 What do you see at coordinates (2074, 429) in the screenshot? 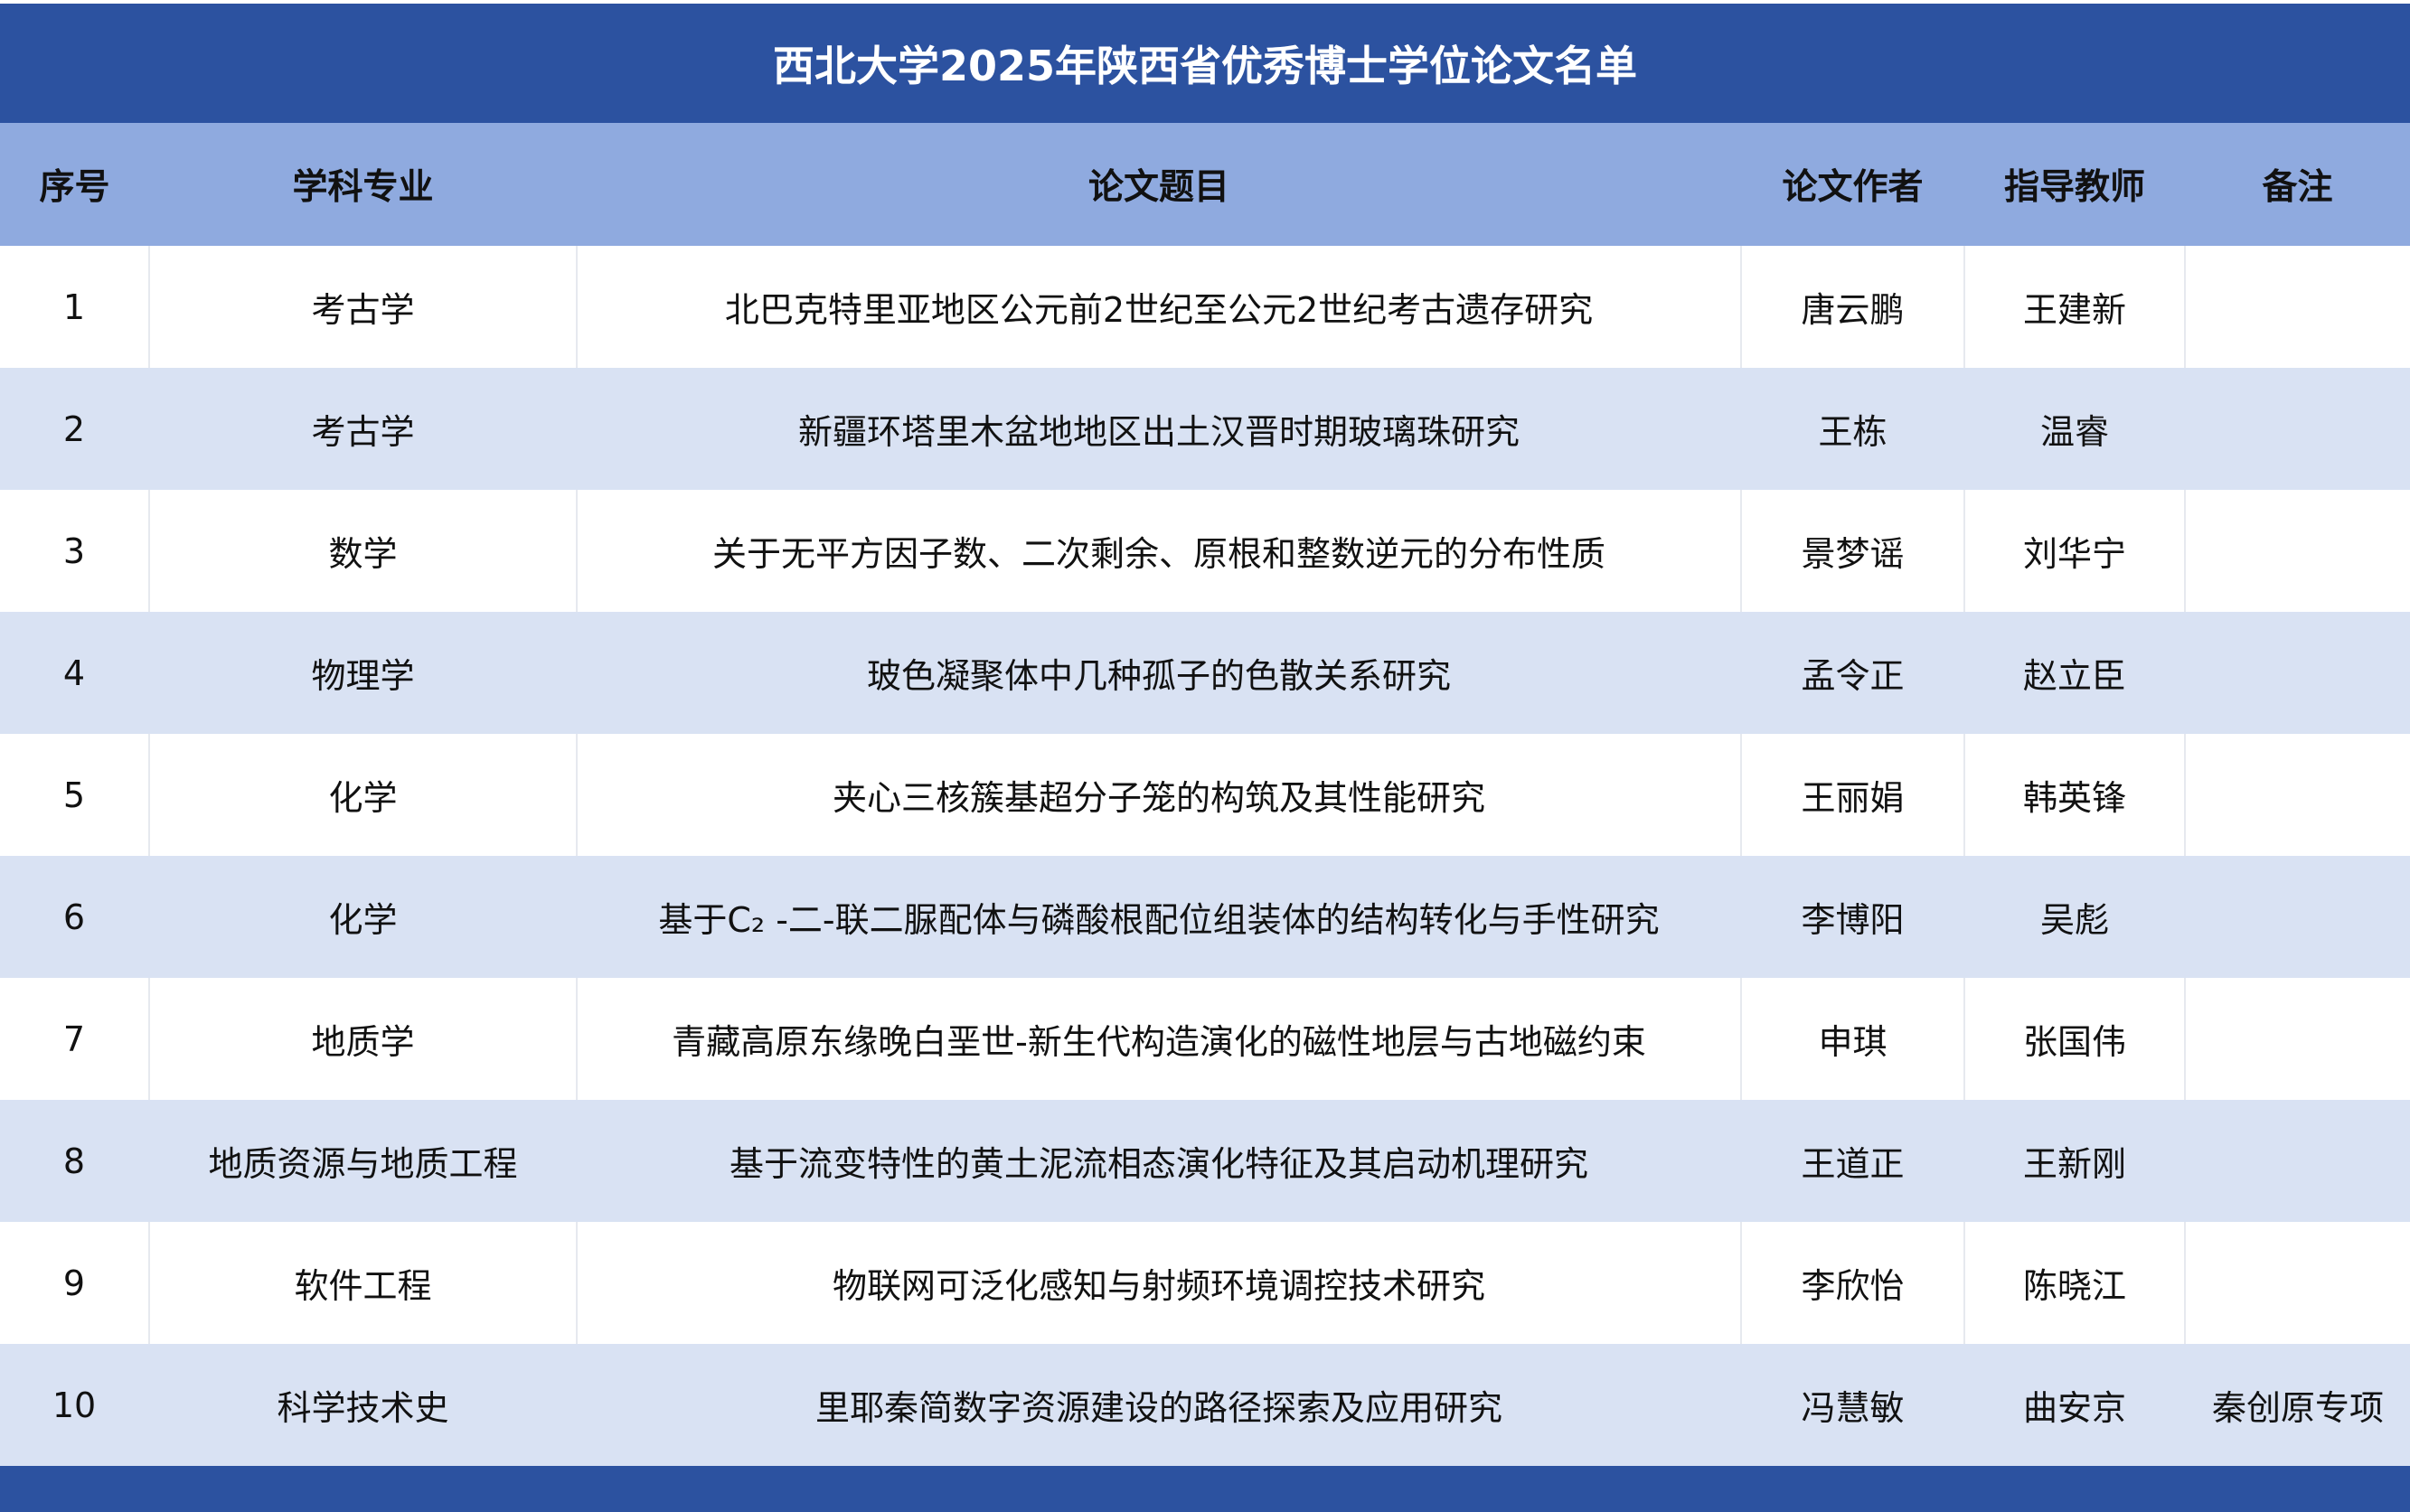
I see `cell-advisor: 温睿` at bounding box center [2074, 429].